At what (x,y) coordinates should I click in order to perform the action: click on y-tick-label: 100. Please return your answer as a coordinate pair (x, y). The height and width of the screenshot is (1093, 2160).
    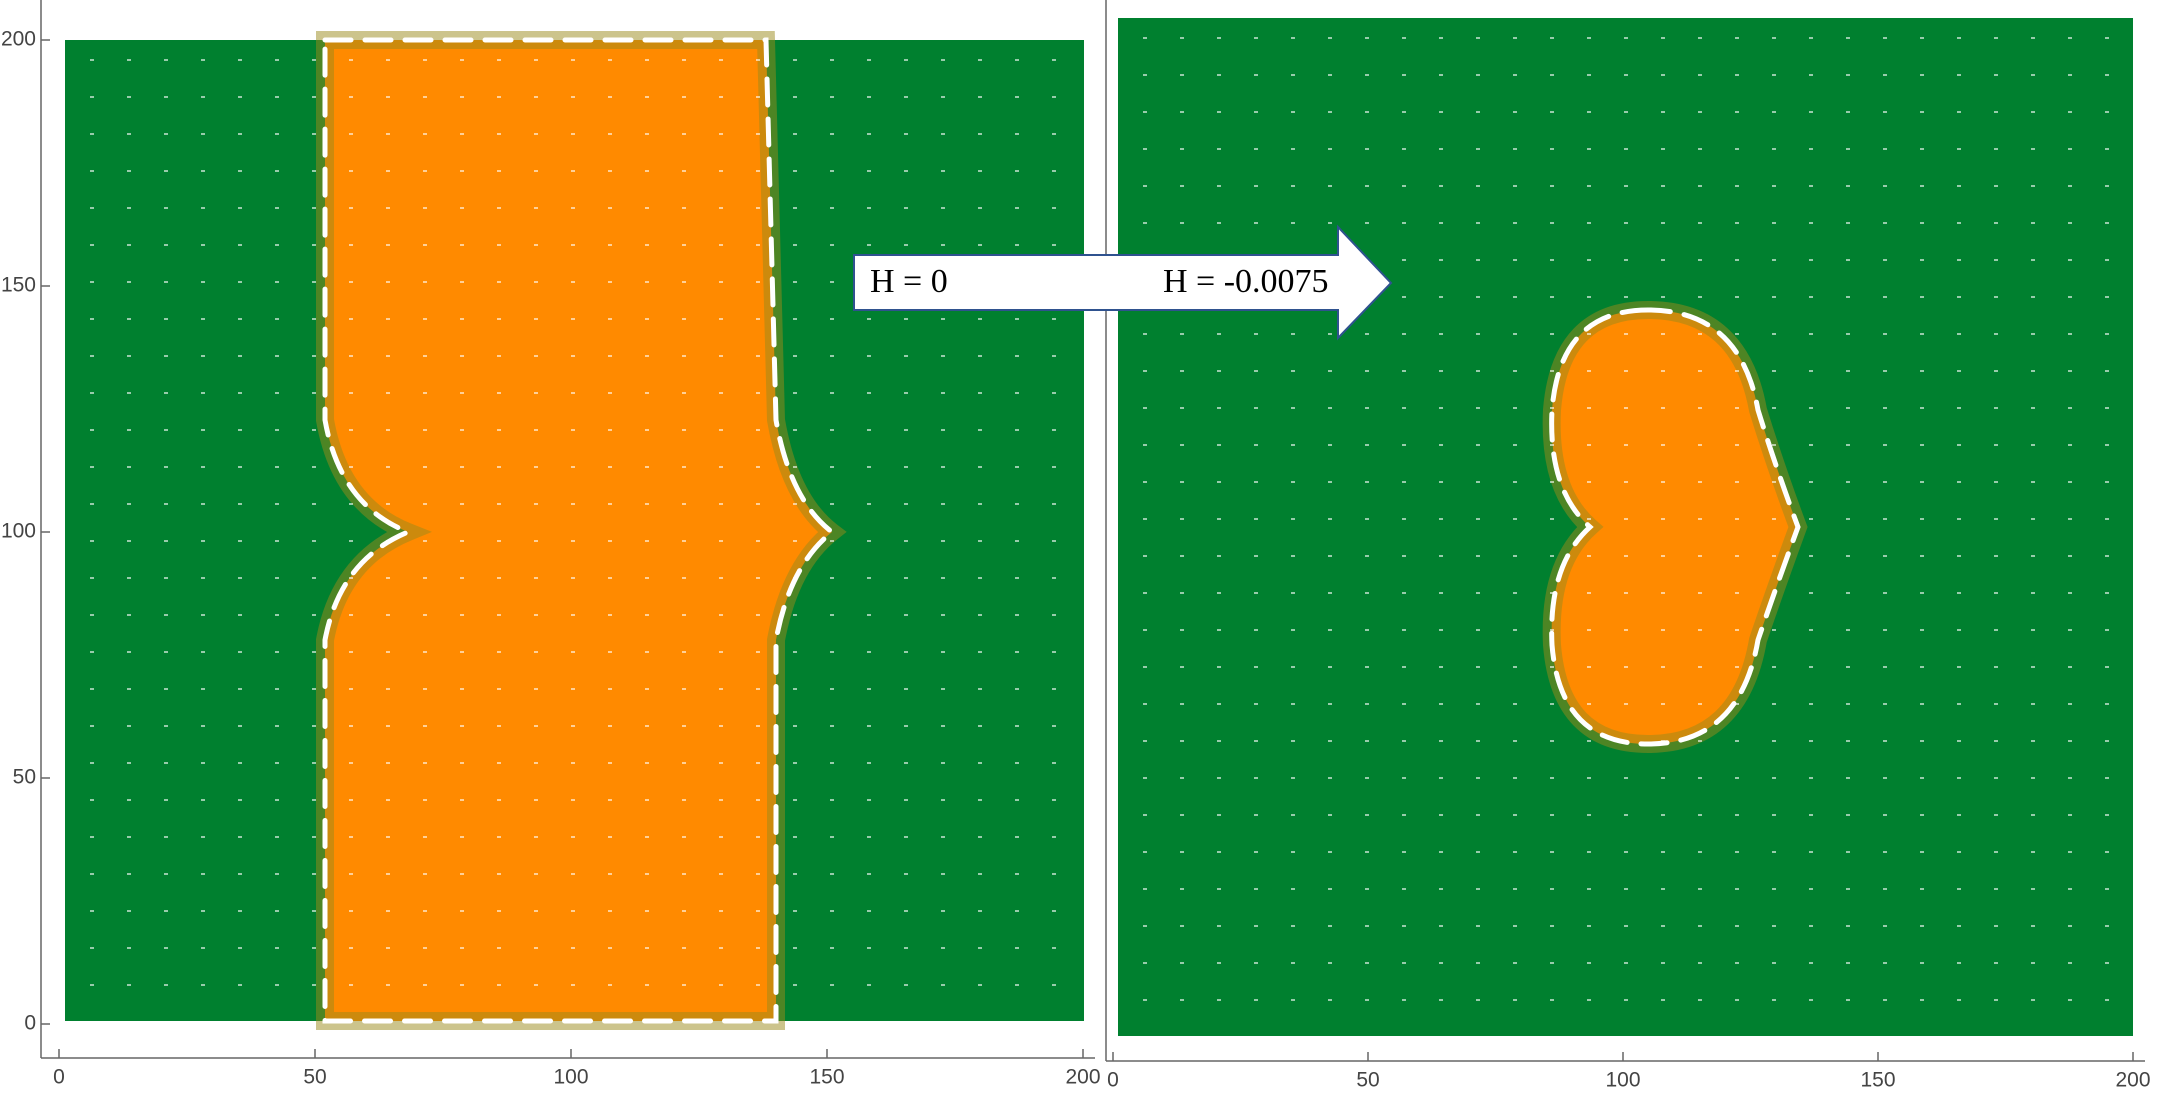
    Looking at the image, I should click on (18, 531).